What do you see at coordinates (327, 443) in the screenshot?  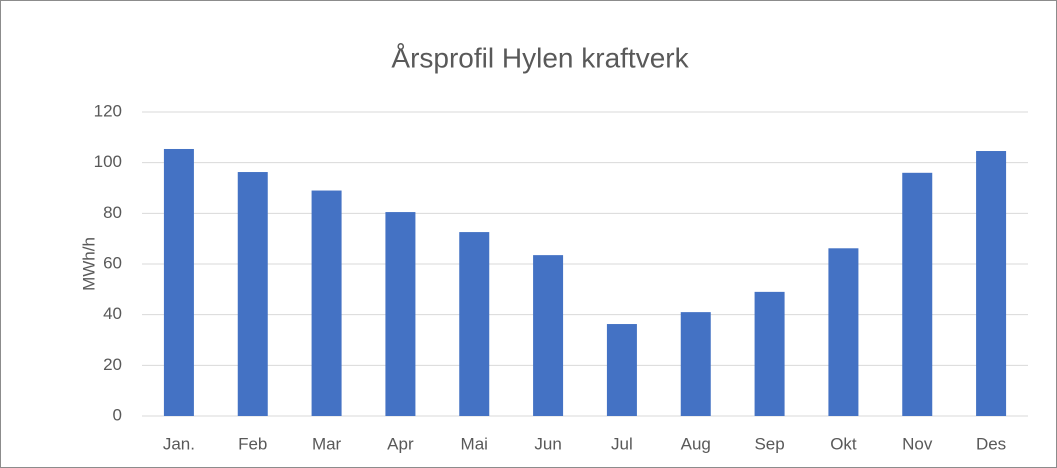 I see `x-tick-label: Mar` at bounding box center [327, 443].